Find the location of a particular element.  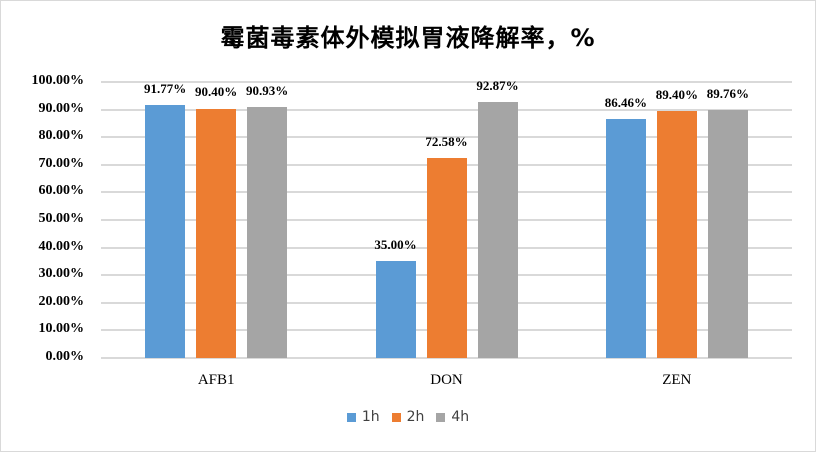

y-tick-label: 70.00% is located at coordinates (61, 163).